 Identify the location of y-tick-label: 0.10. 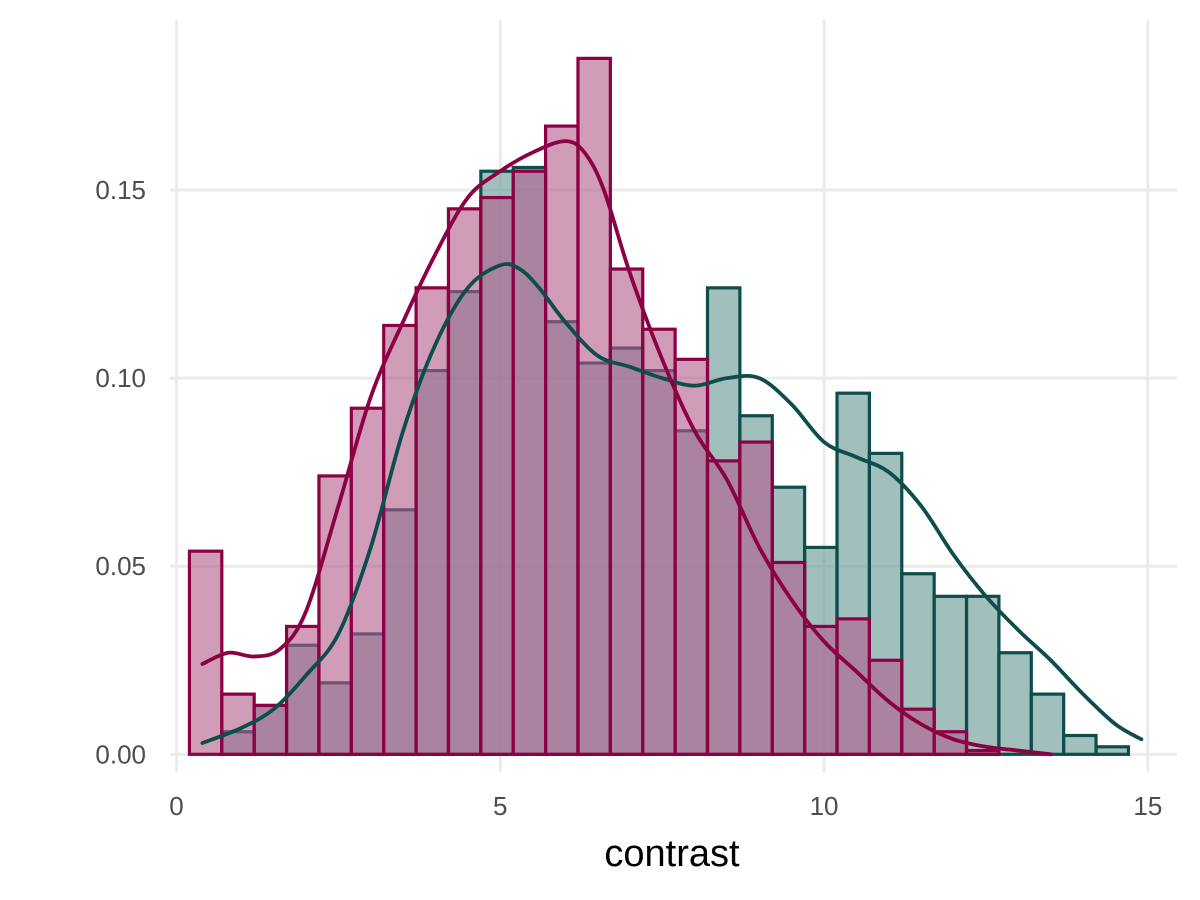
(120, 378).